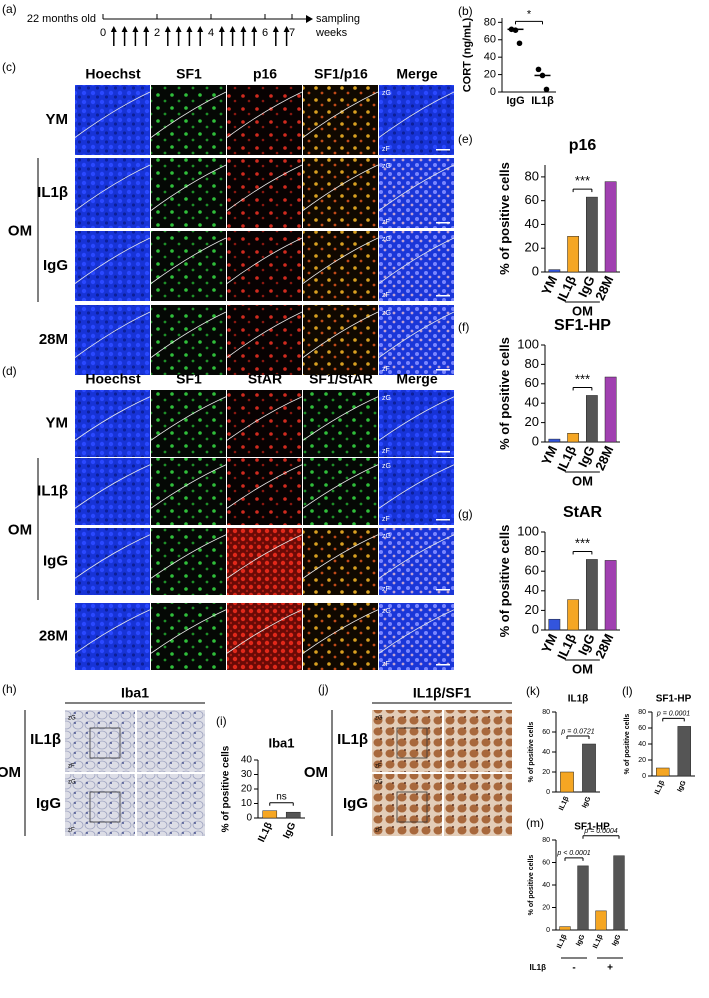 Image resolution: width=709 pixels, height=998 pixels. What do you see at coordinates (478, 741) in the screenshot?
I see `micrograph-zoom` at bounding box center [478, 741].